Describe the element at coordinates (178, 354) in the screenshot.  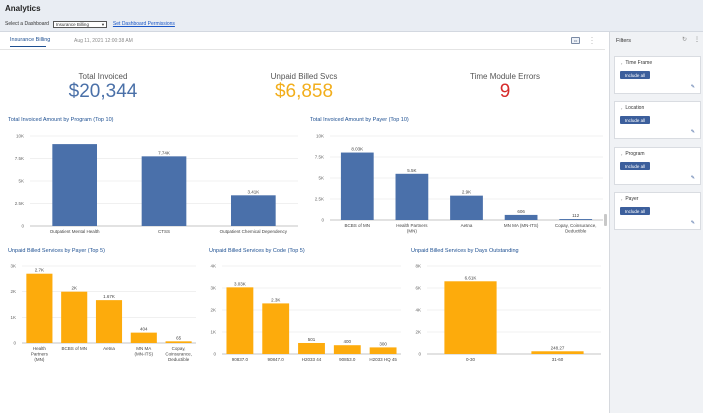
I see `x-tick-label: Coinsurance,` at that location.